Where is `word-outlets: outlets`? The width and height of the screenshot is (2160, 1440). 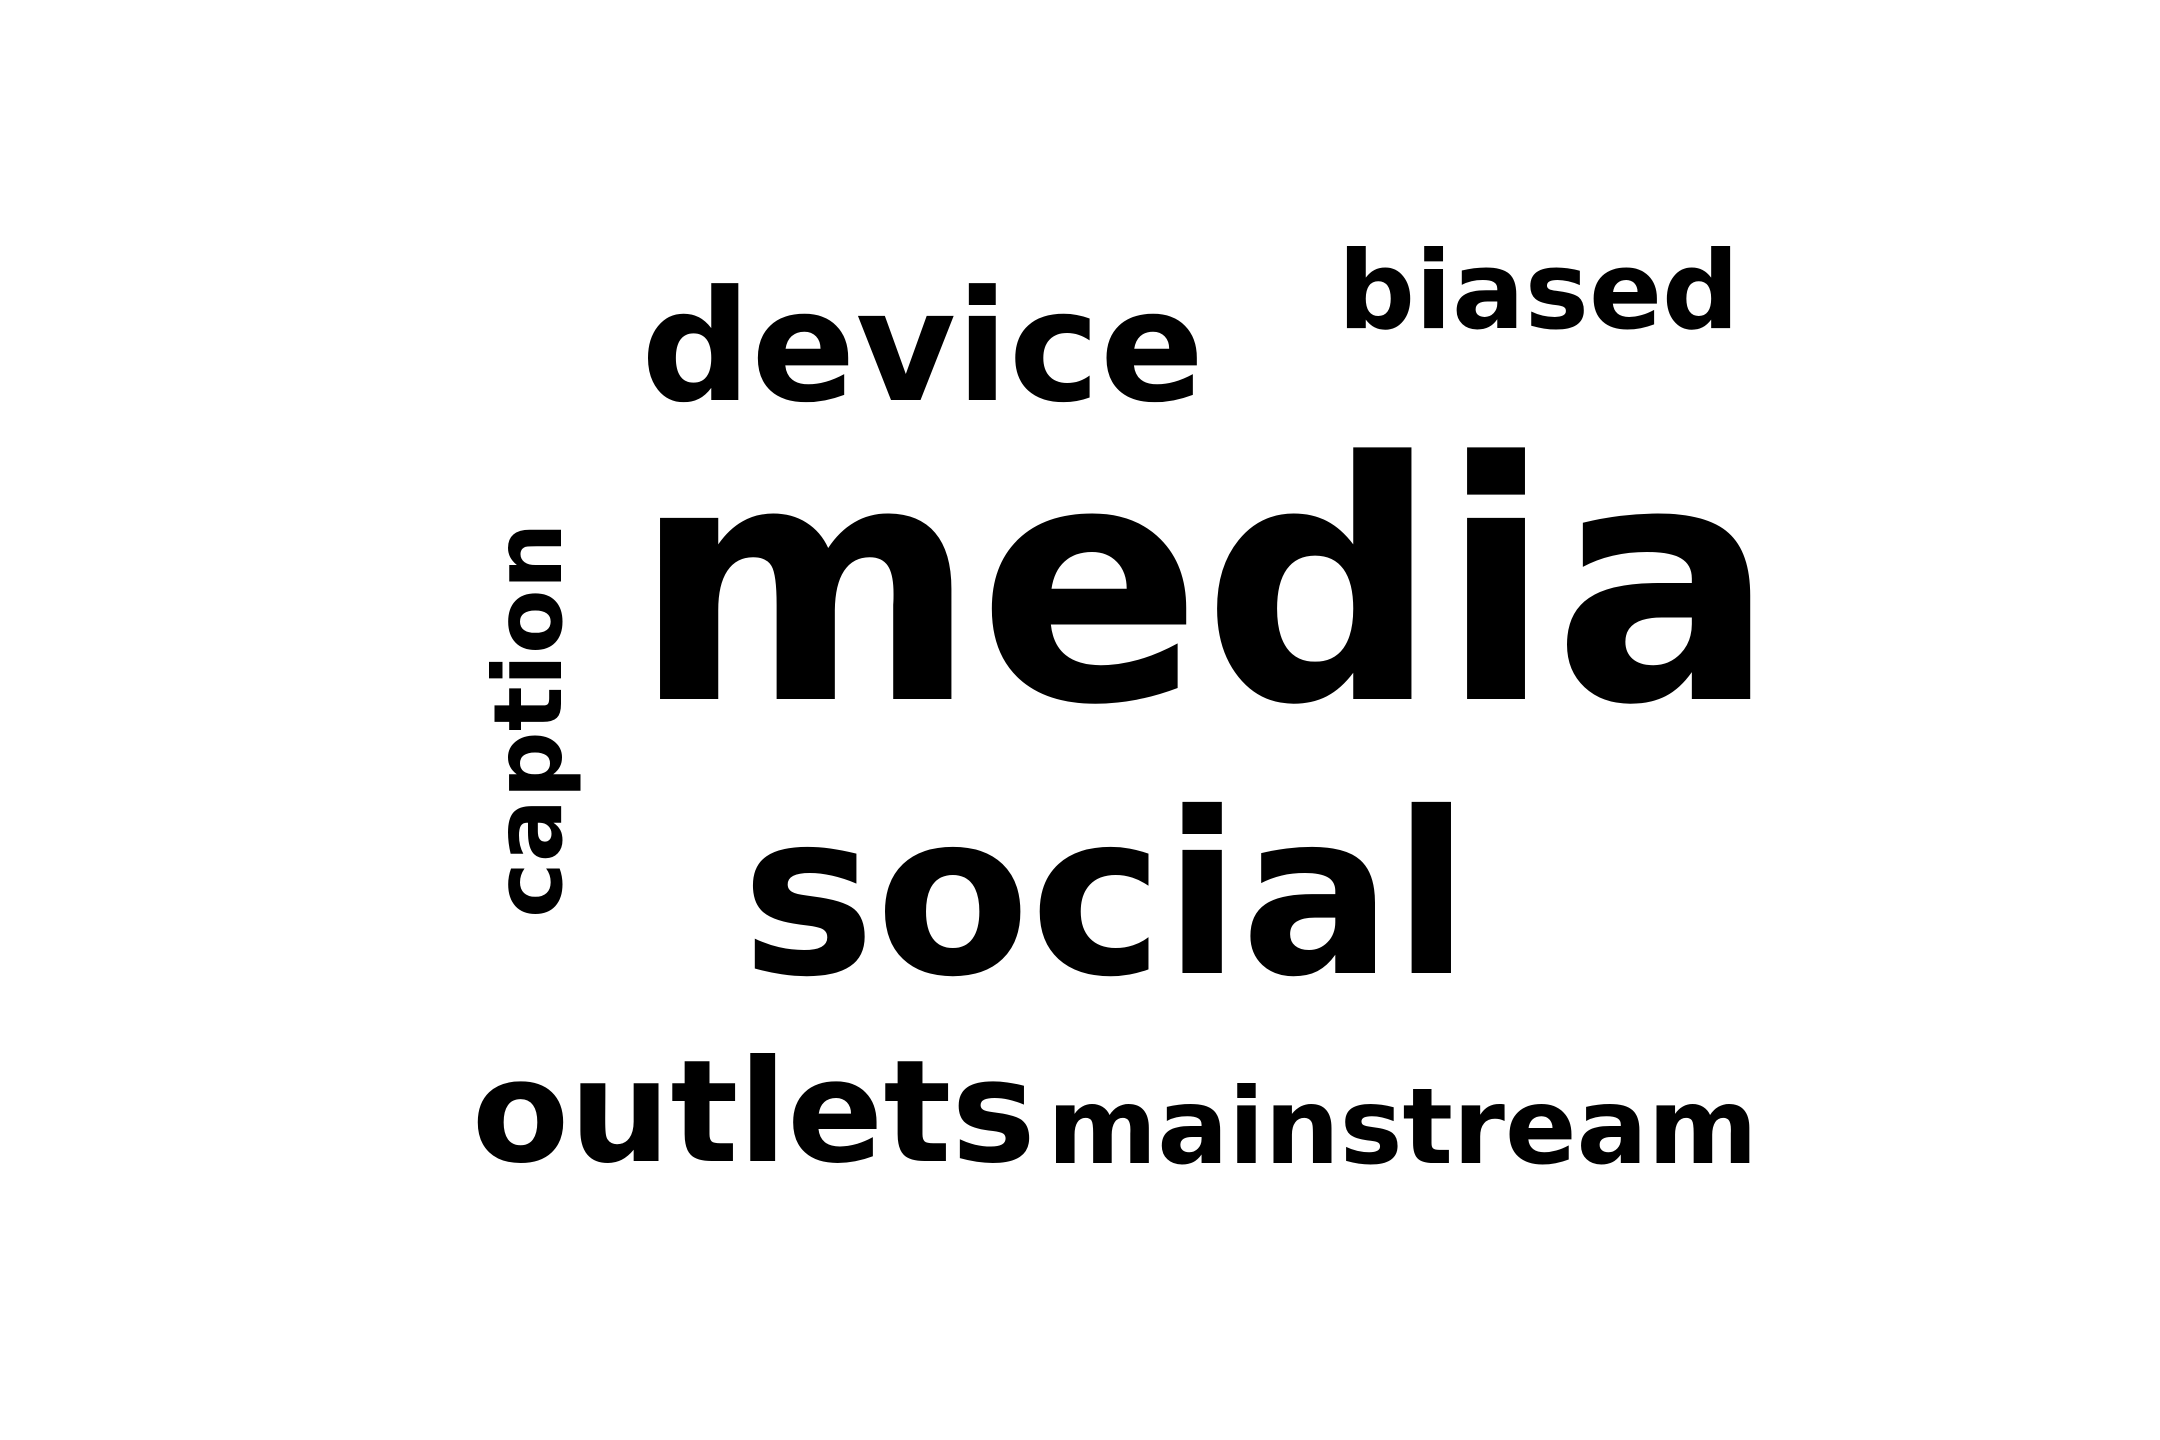 word-outlets: outlets is located at coordinates (753, 1111).